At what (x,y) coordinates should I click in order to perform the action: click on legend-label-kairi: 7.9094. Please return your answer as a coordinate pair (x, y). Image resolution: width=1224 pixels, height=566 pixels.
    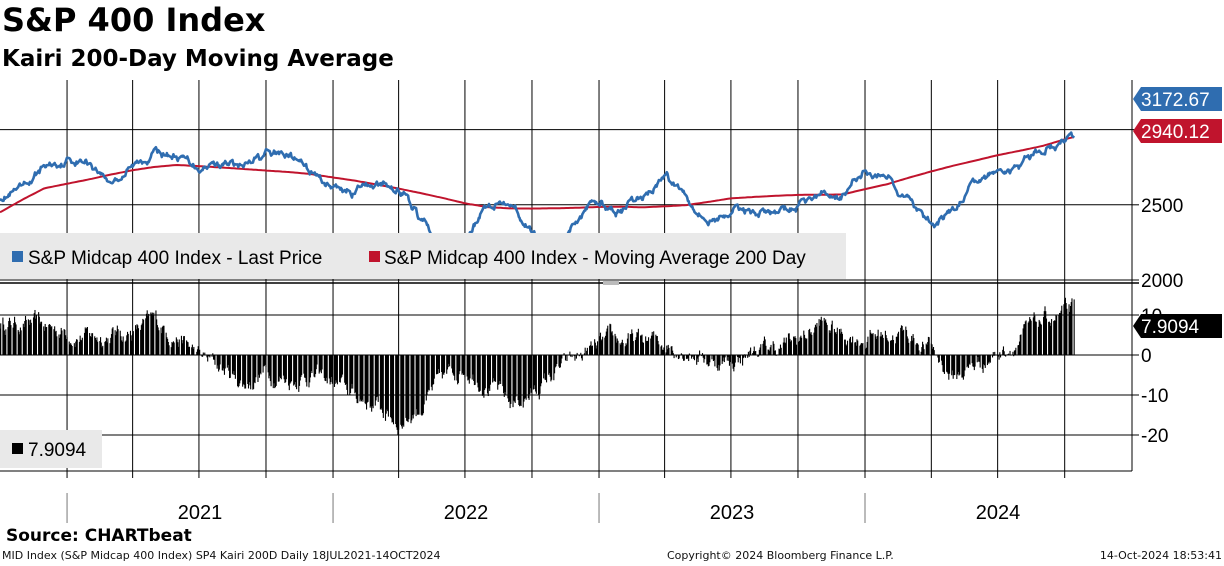
    Looking at the image, I should click on (57, 450).